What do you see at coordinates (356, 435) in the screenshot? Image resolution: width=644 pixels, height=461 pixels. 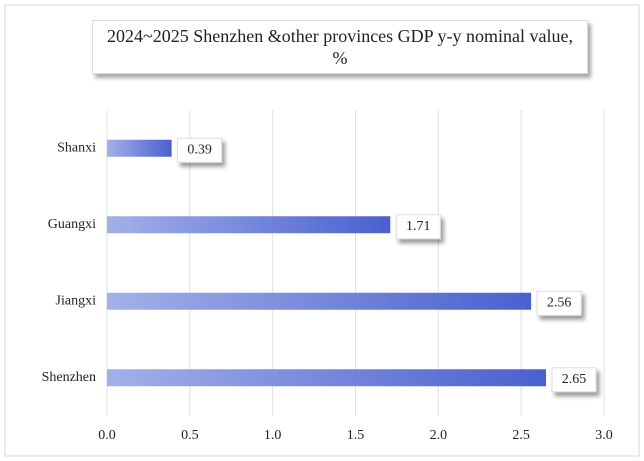 I see `x-tick-label: 1.5` at bounding box center [356, 435].